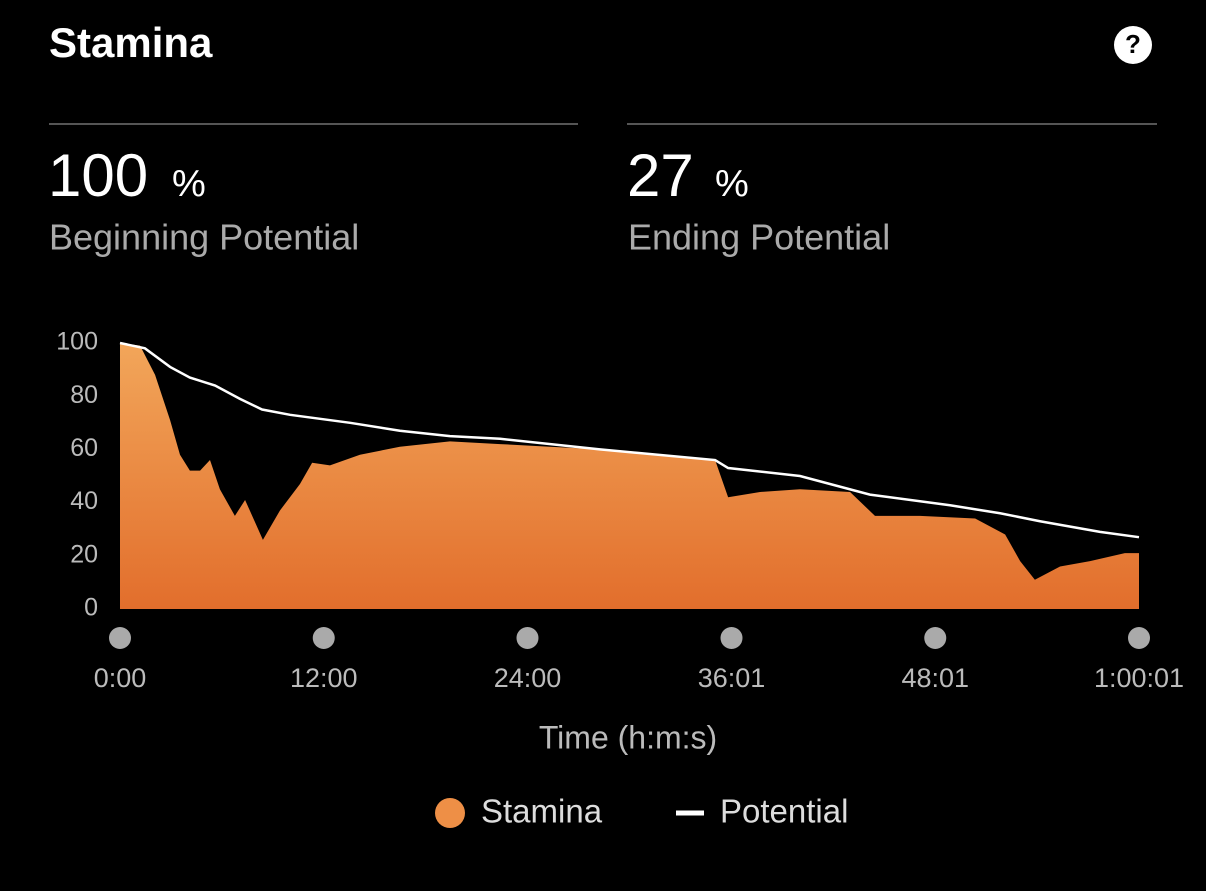 This screenshot has width=1206, height=891. Describe the element at coordinates (98, 175) in the screenshot. I see `stat-value: 100` at that location.